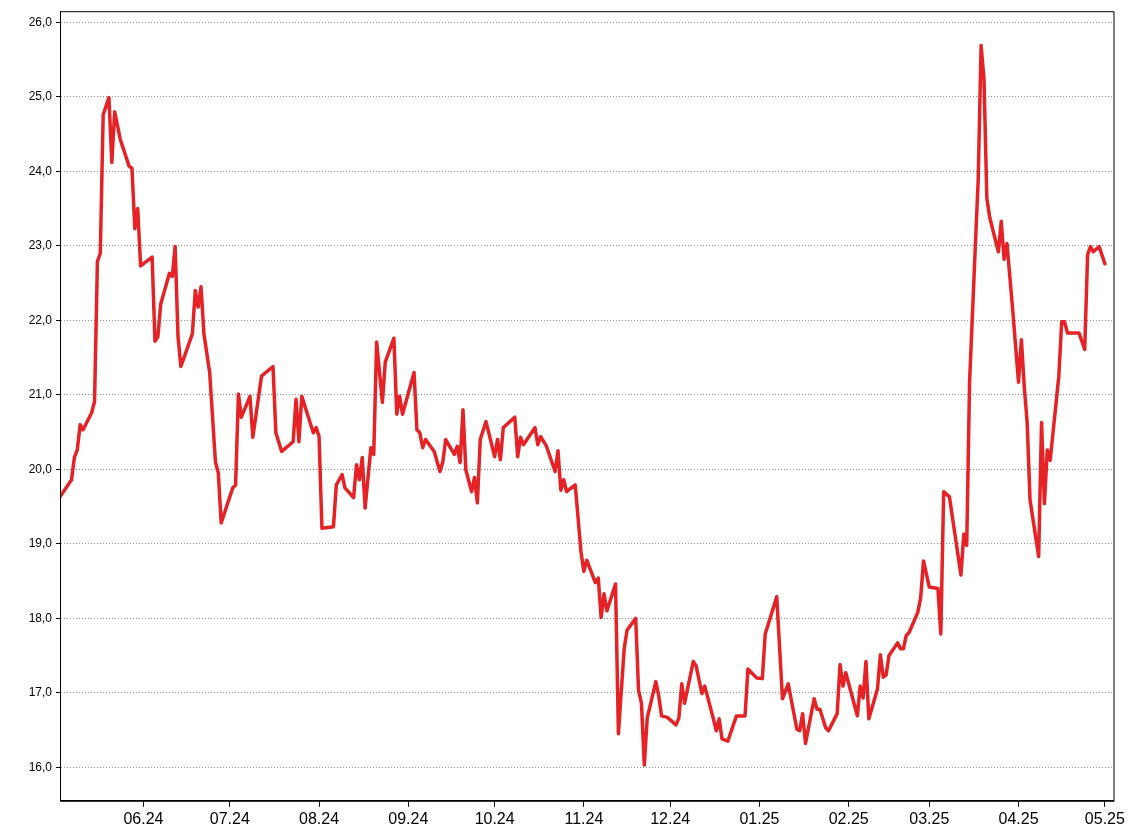 The image size is (1128, 836). I want to click on x-tick-label: 10.24, so click(494, 818).